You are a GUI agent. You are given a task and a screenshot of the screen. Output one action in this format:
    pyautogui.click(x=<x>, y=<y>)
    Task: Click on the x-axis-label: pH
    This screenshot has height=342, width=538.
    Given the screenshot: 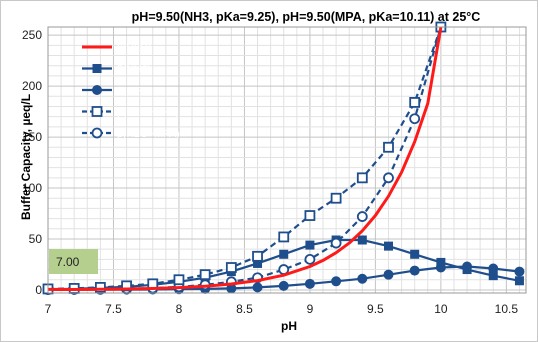 What is the action you would take?
    pyautogui.click(x=289, y=326)
    